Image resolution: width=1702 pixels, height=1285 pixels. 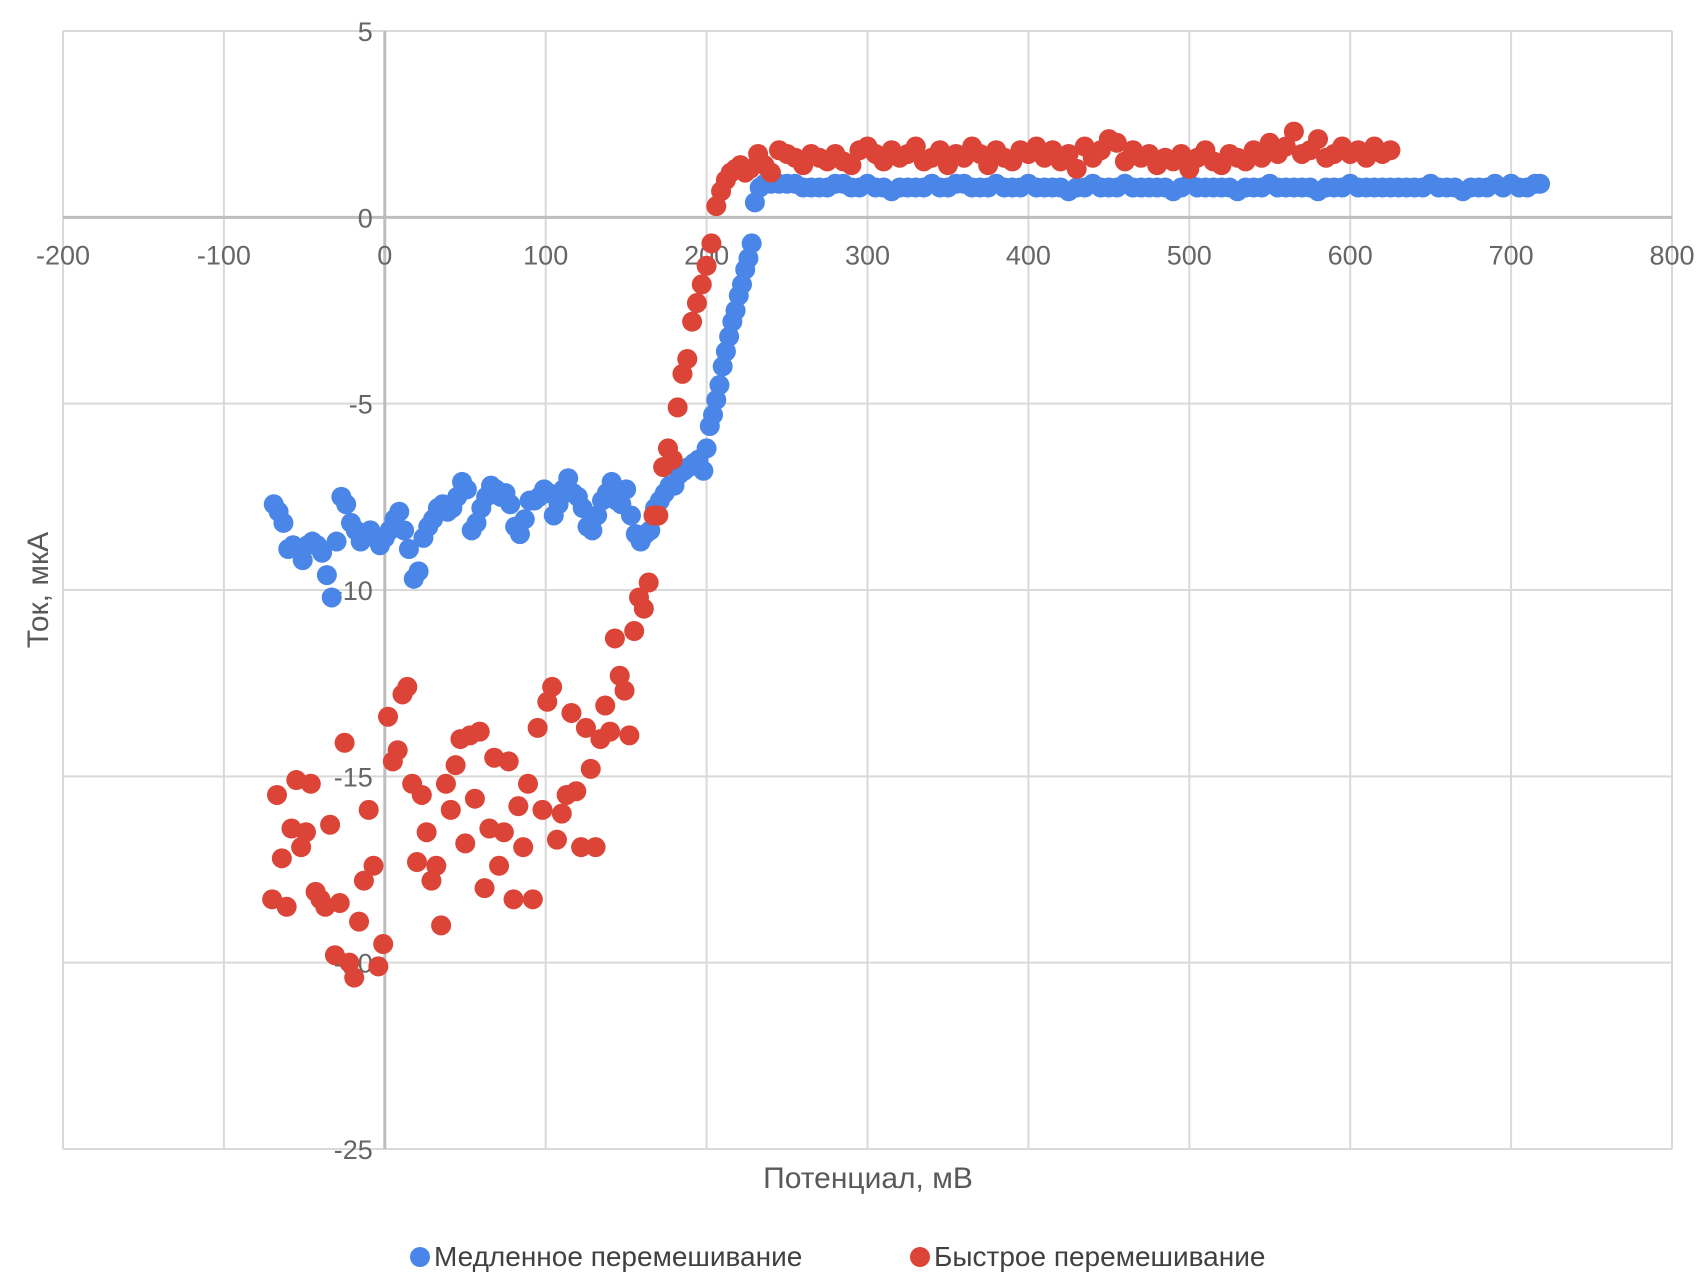 What do you see at coordinates (384, 255) in the screenshot?
I see `x-tick-label: 0` at bounding box center [384, 255].